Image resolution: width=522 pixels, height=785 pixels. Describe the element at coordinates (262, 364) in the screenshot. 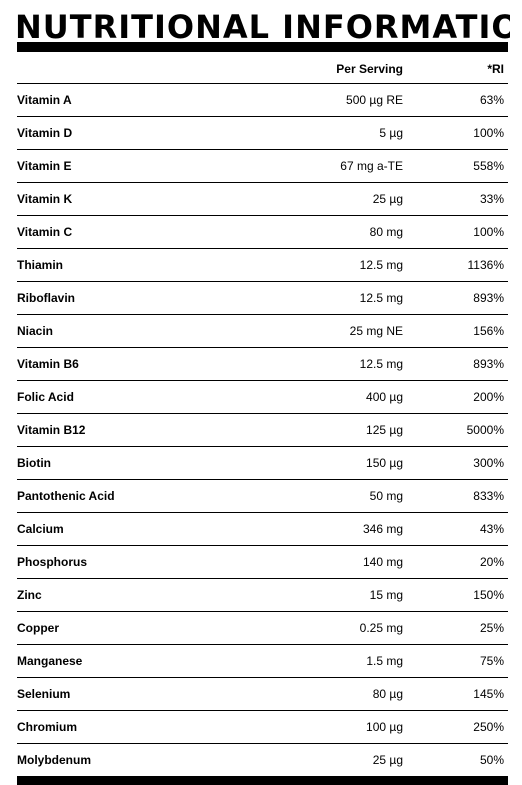

I see `table-row: Vitamin B6 12.5 mg 893%` at that location.